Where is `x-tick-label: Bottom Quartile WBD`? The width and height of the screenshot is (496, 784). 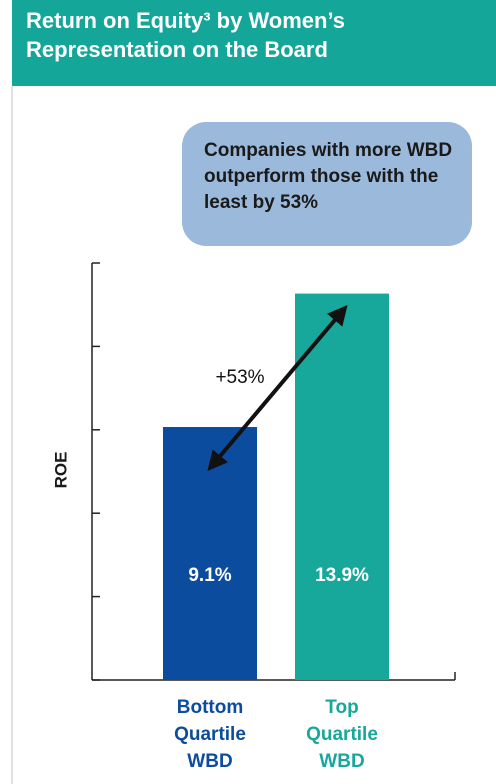
x-tick-label: Bottom Quartile WBD is located at coordinates (210, 734).